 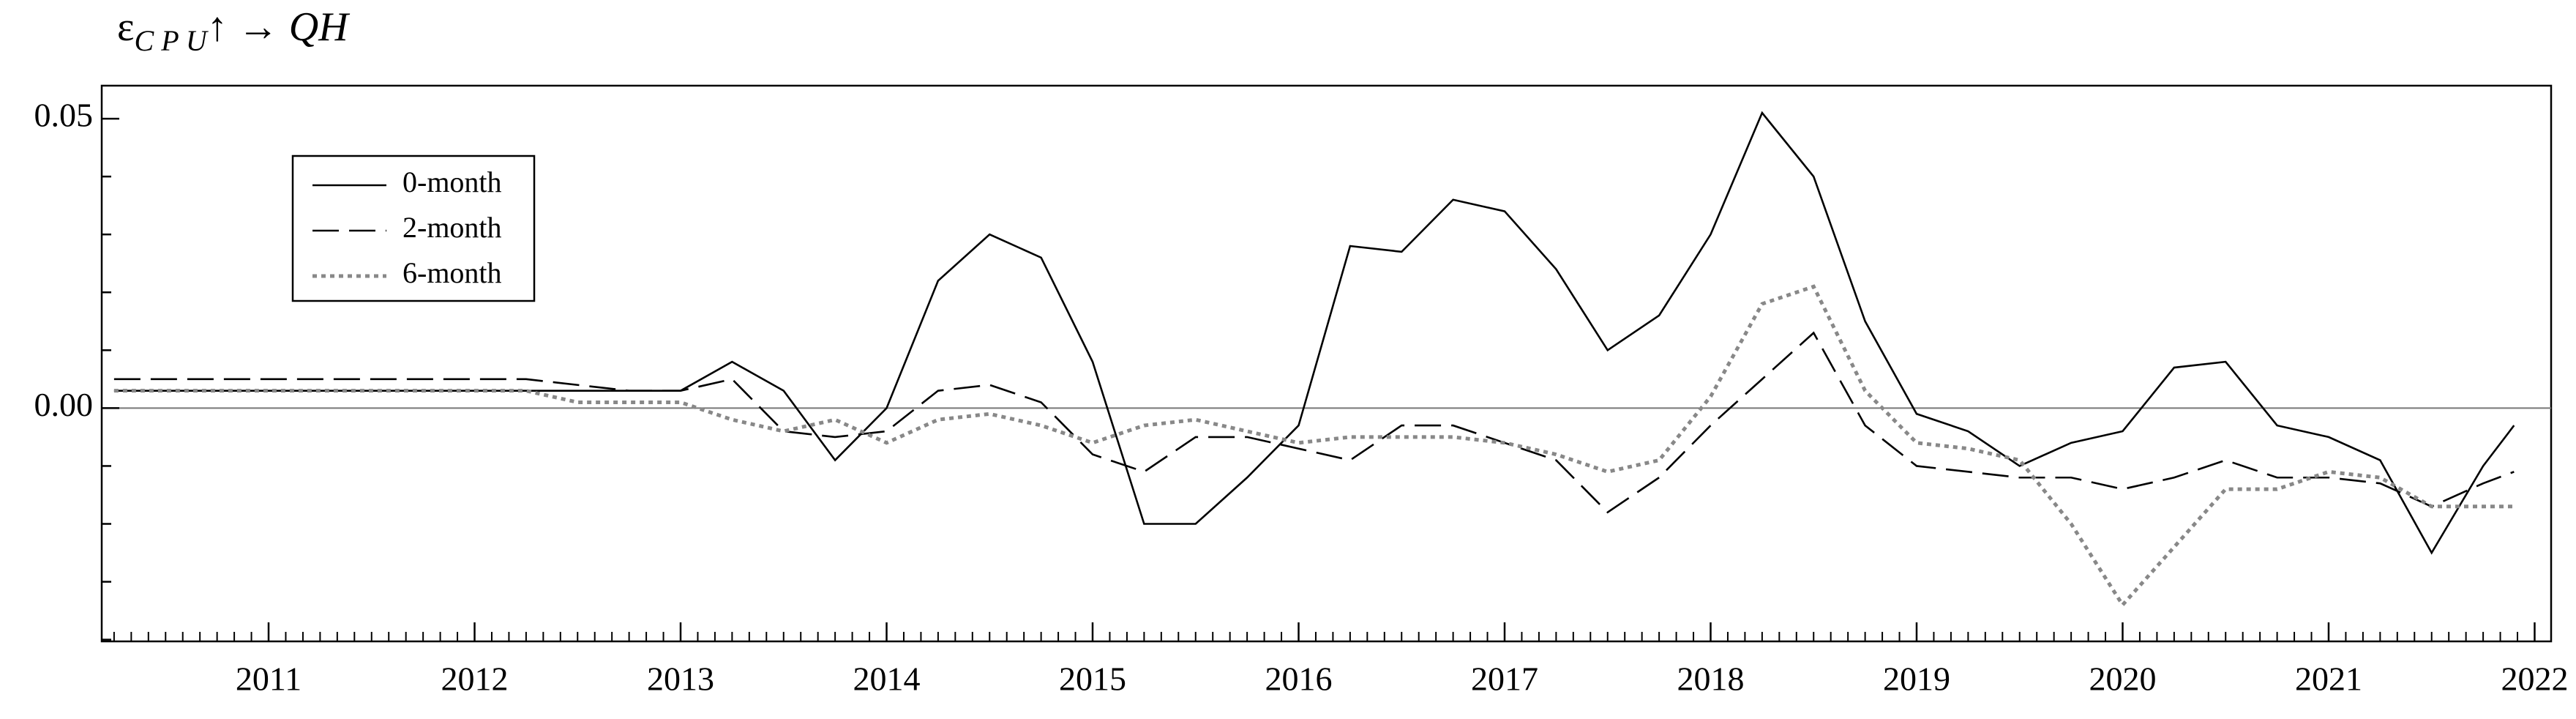 What do you see at coordinates (887, 679) in the screenshot?
I see `x-tick-label: 2014` at bounding box center [887, 679].